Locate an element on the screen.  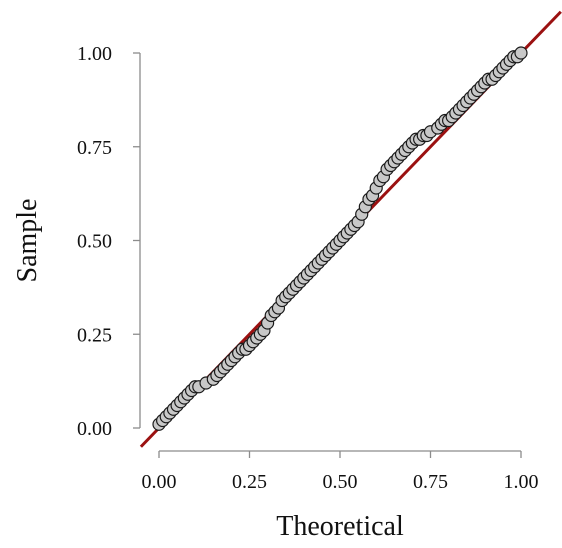
y-tick-label: 1.00 is located at coordinates (94, 54).